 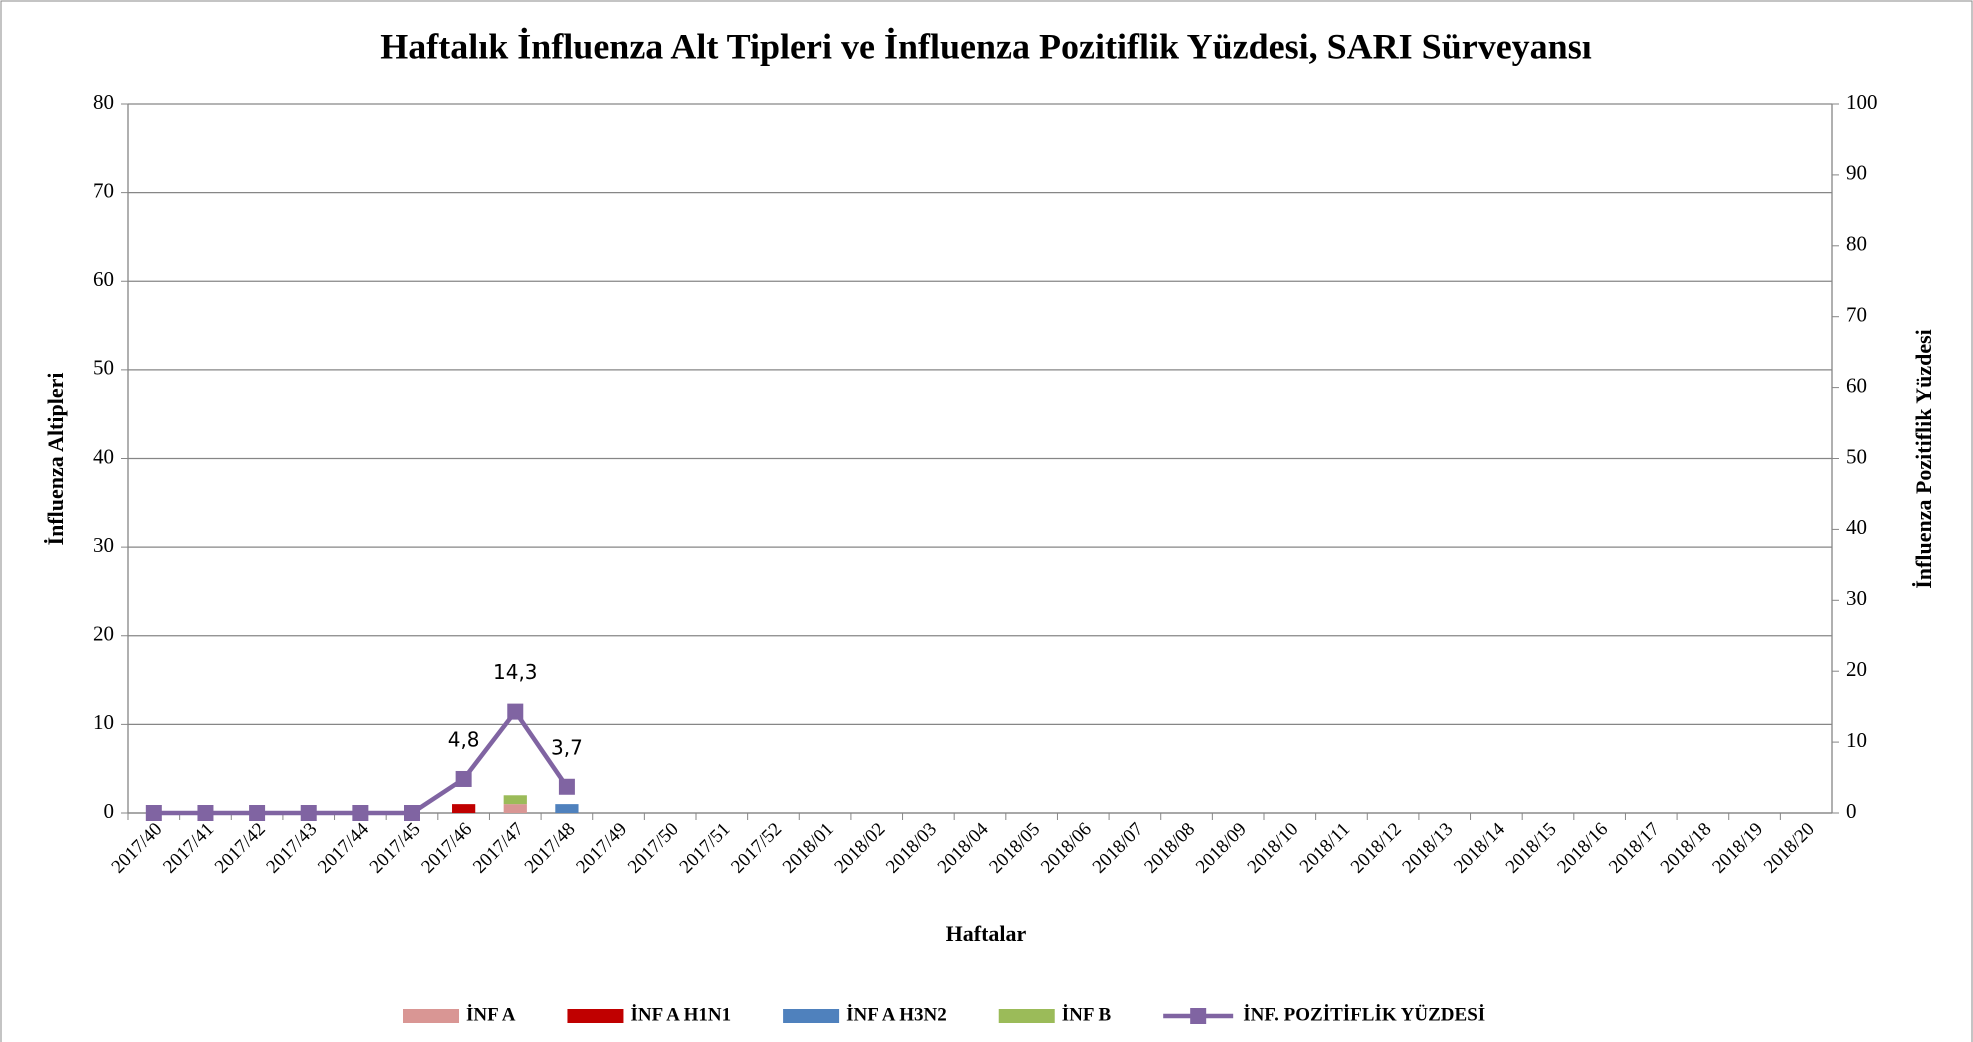 I want to click on y2-tick-label: 20, so click(x=1856, y=669).